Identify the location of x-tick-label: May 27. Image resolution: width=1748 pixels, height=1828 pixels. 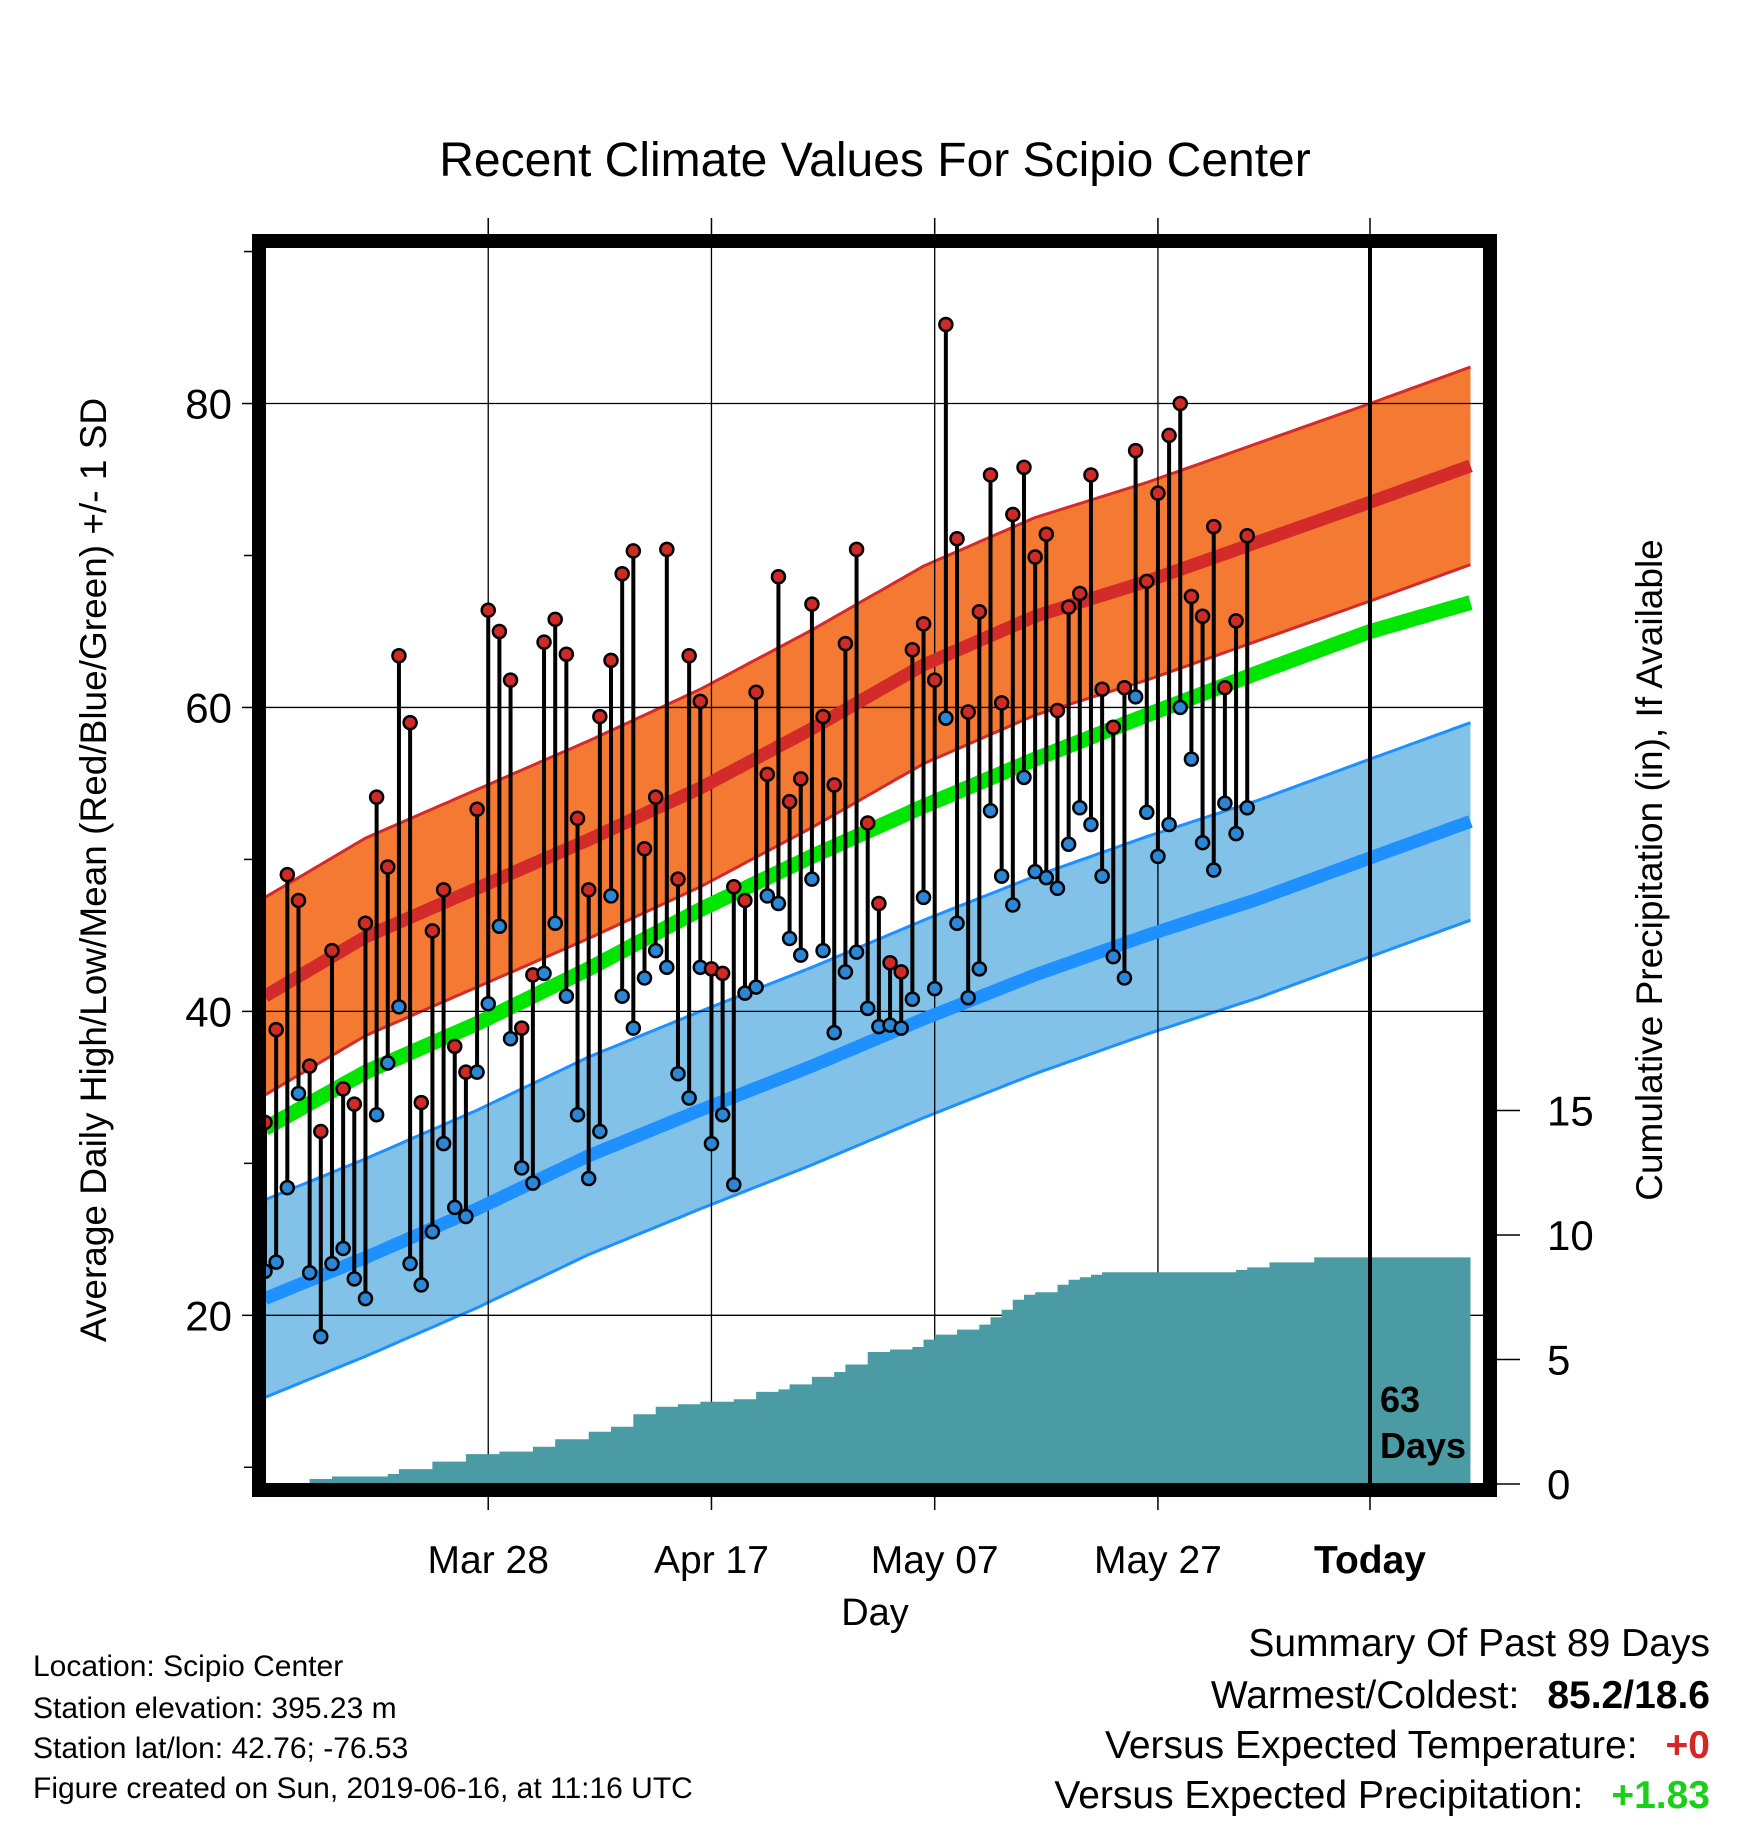
(1158, 1560).